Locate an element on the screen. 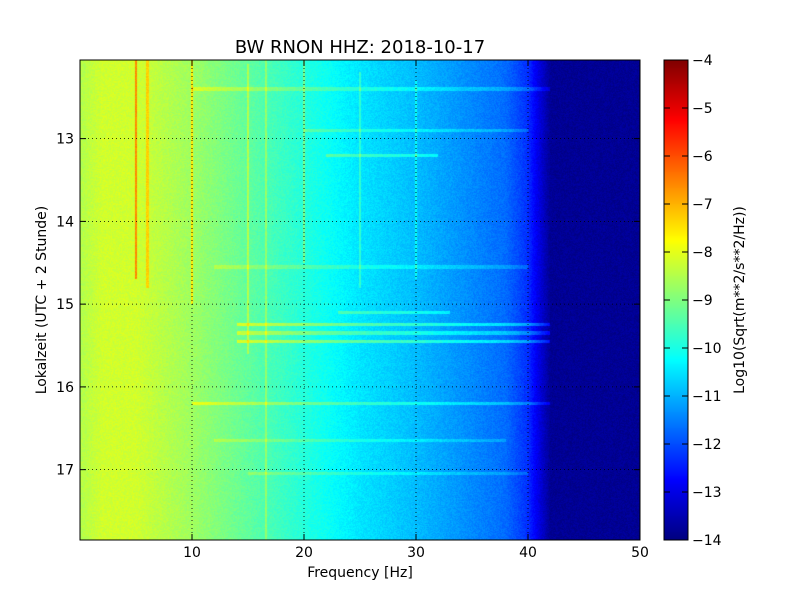  y-tick-label: 15 is located at coordinates (65, 305).